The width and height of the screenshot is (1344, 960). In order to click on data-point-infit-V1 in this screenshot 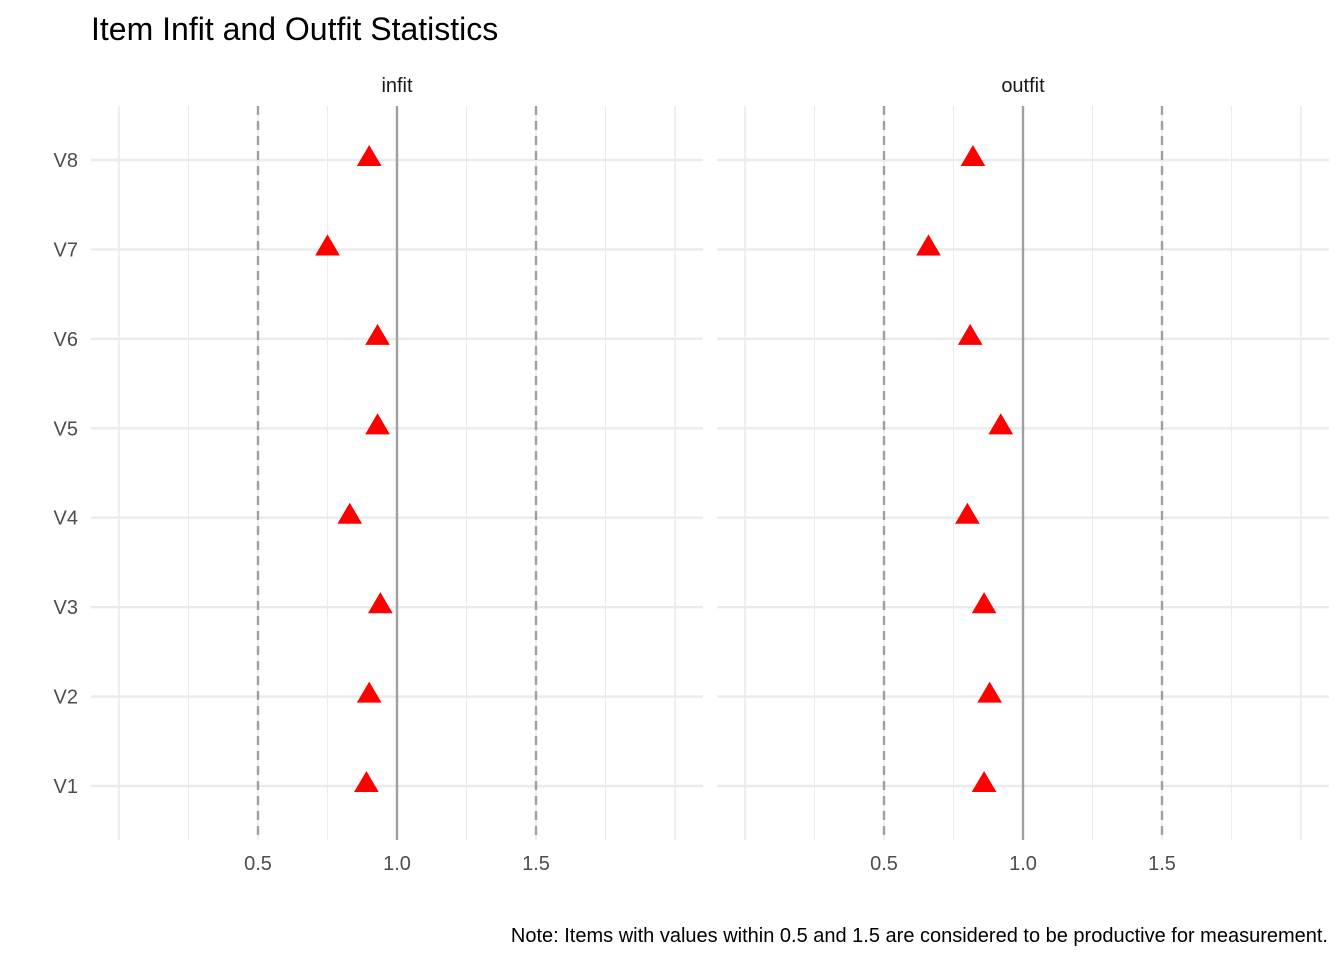, I will do `click(366, 782)`.